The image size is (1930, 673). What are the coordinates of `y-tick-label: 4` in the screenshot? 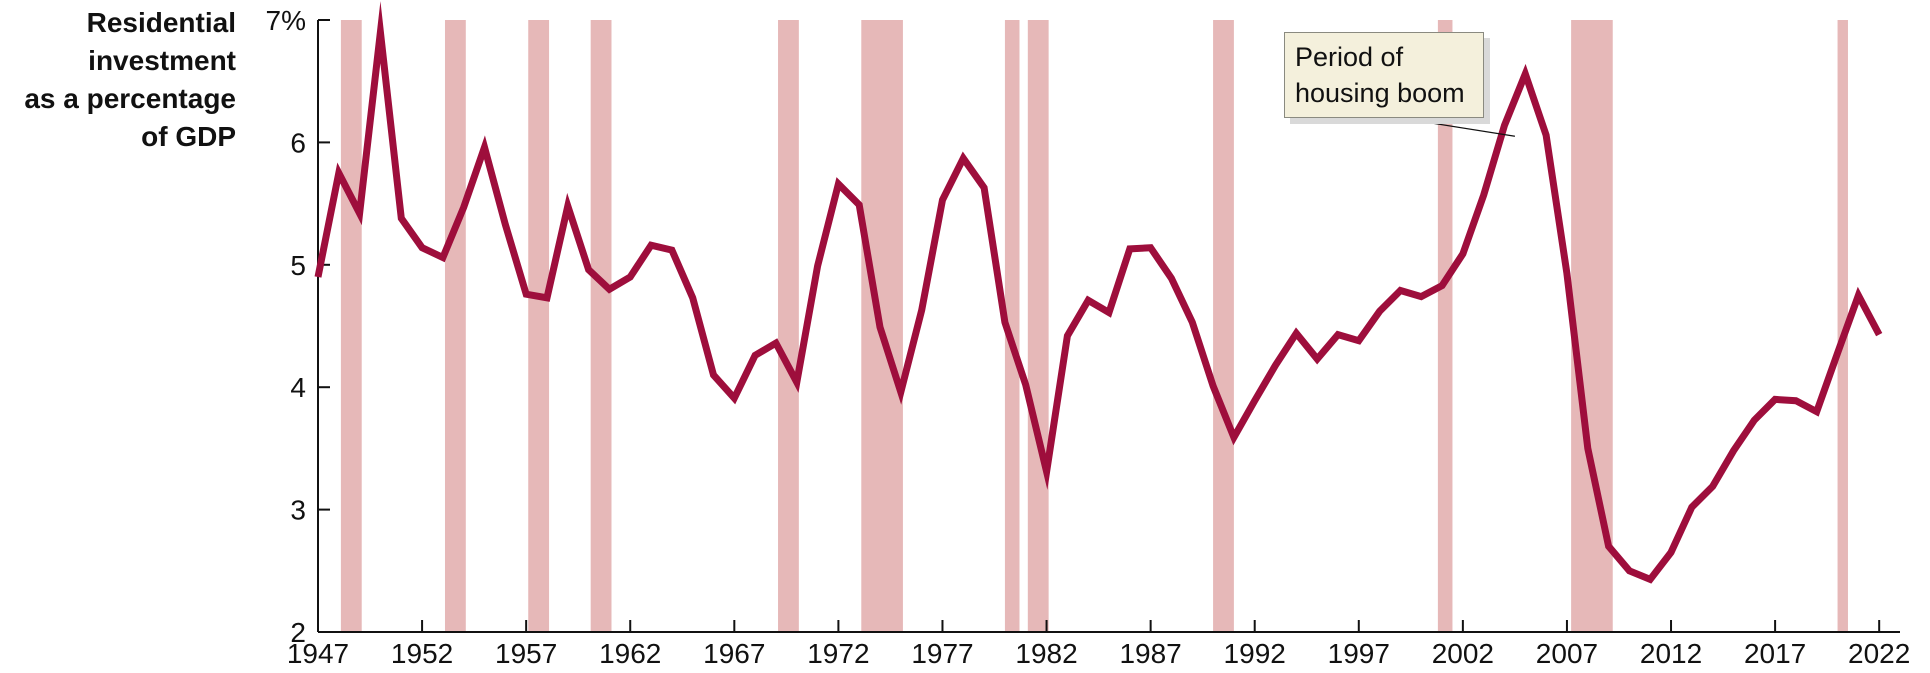 It's located at (298, 387).